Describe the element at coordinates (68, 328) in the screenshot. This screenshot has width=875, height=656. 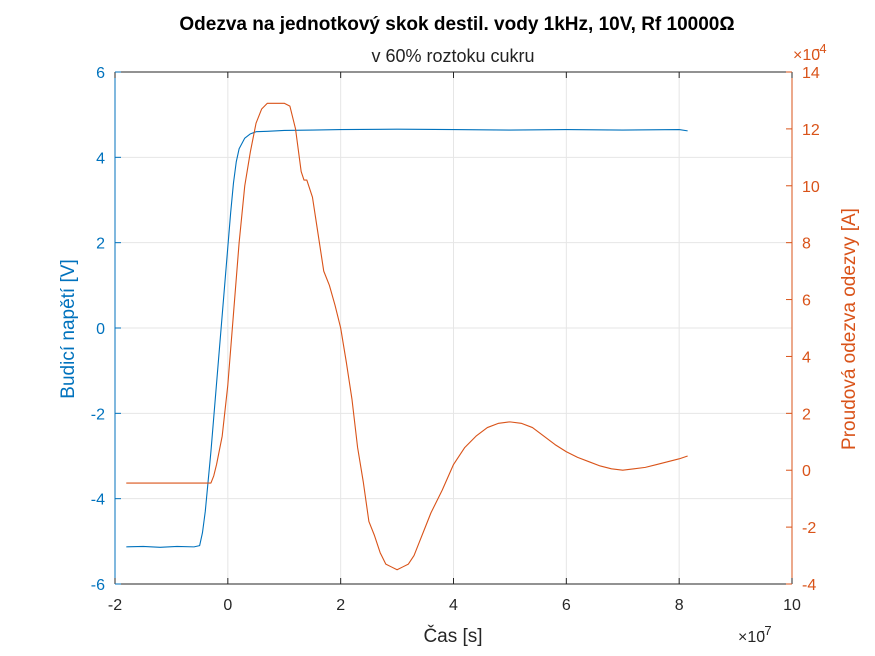
I see `y-left-axis-label: Budicí napětí [V]` at that location.